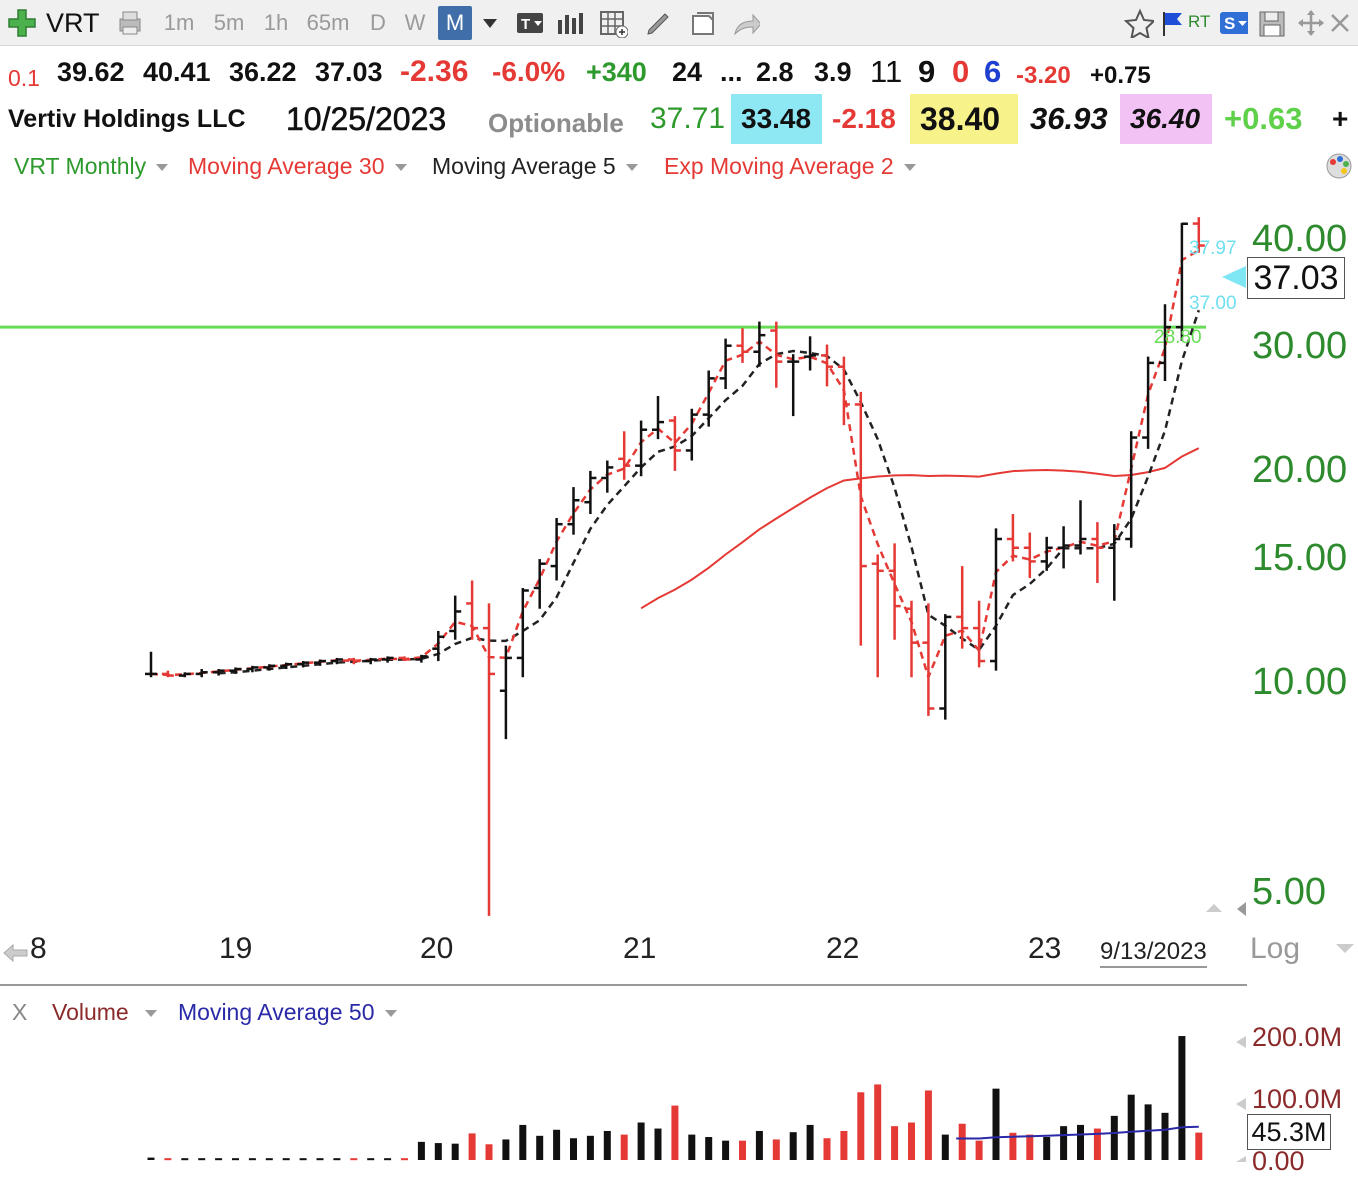  Describe the element at coordinates (1139, 23) in the screenshot. I see `star-icon` at that location.